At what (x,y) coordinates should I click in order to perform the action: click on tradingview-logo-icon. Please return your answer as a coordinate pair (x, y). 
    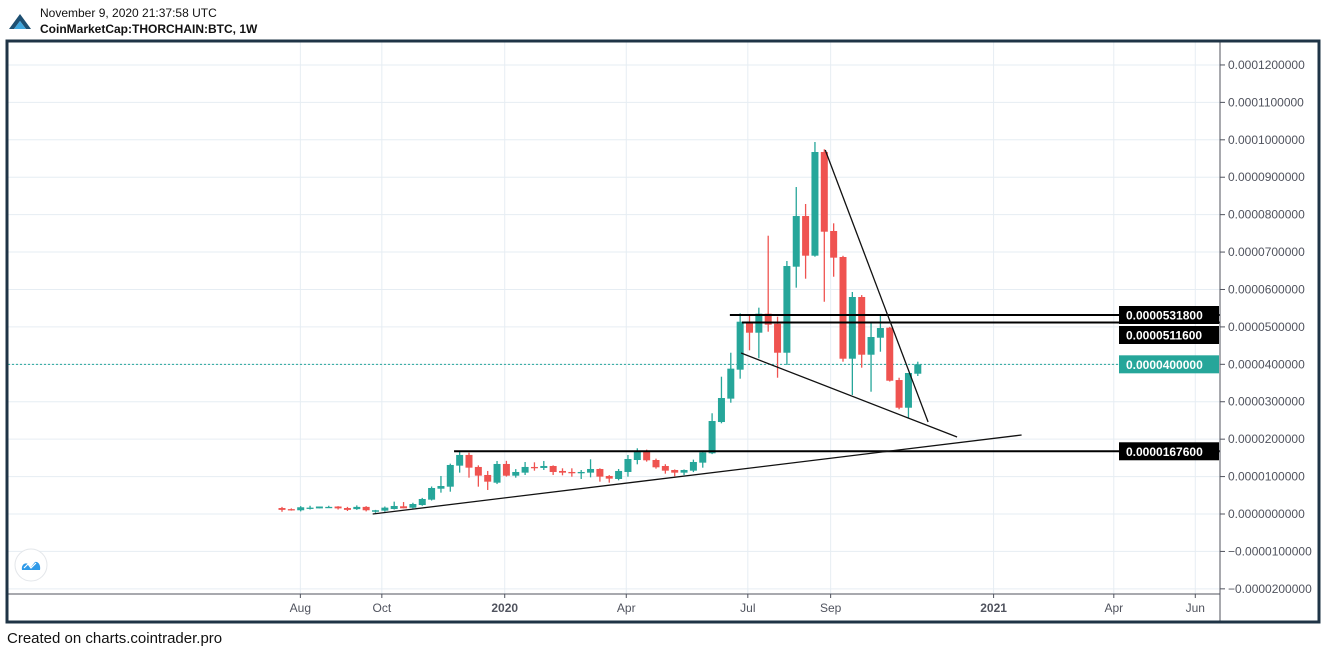
    Looking at the image, I should click on (31, 565).